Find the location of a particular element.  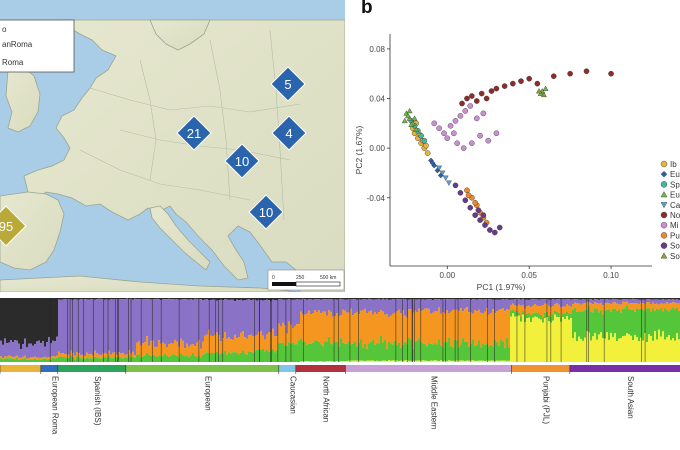

scale-label: 500 km is located at coordinates (328, 278).